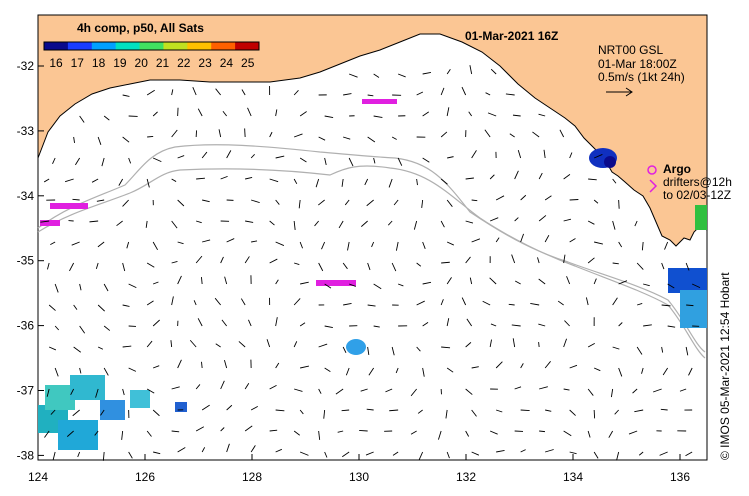 This screenshot has height=496, width=749. I want to click on legend-arrow, so click(619, 92).